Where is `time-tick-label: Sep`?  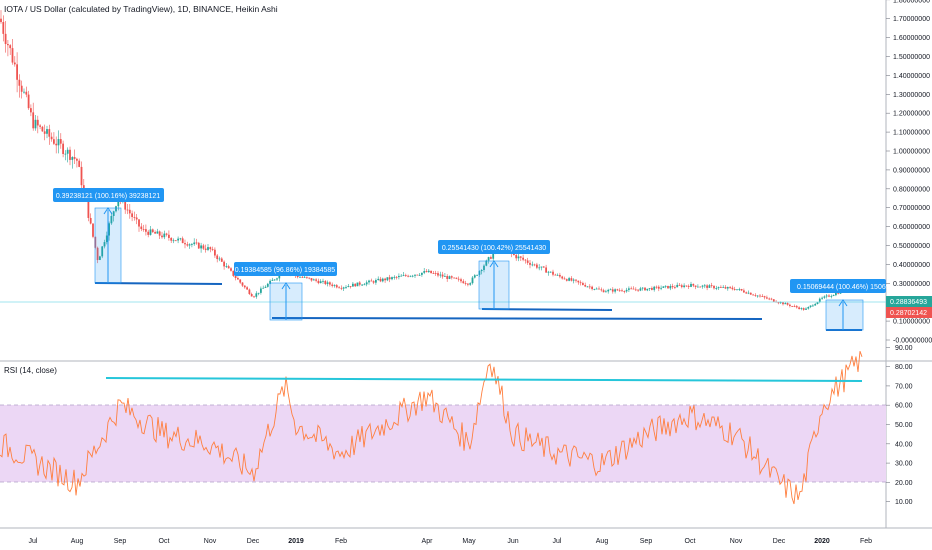
time-tick-label: Sep is located at coordinates (646, 541).